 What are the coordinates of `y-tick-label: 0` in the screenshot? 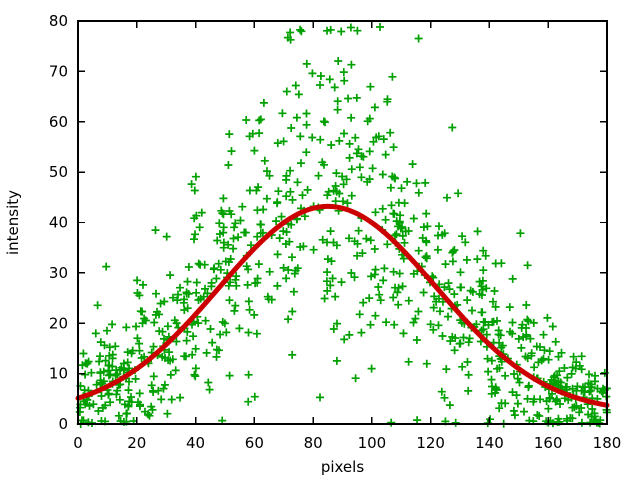 It's located at (63, 424).